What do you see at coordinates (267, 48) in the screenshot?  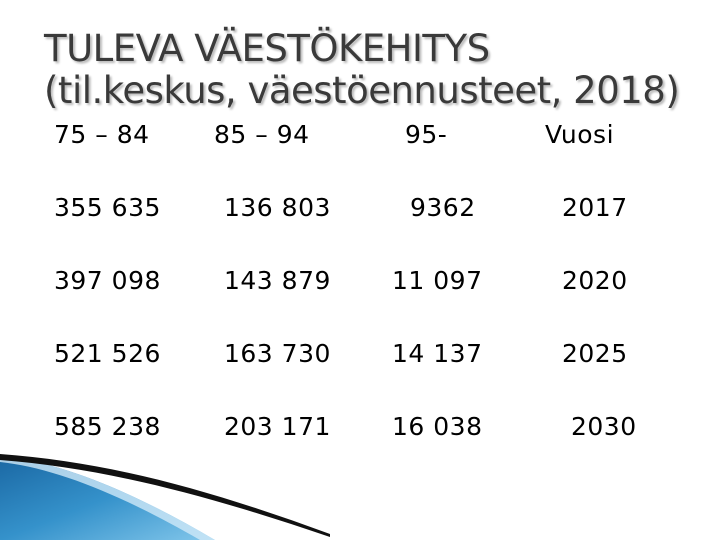 I see `slide-title-line-1: TULEVA VÄESTÖKEHITYS` at bounding box center [267, 48].